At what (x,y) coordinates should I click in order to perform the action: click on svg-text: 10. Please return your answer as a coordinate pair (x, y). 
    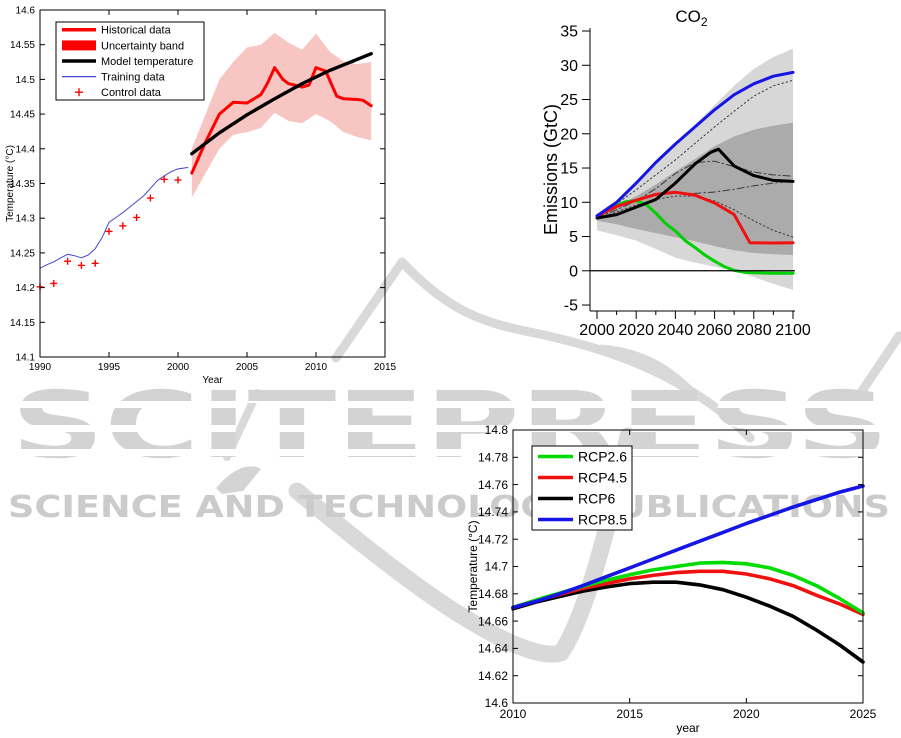
    Looking at the image, I should click on (569, 203).